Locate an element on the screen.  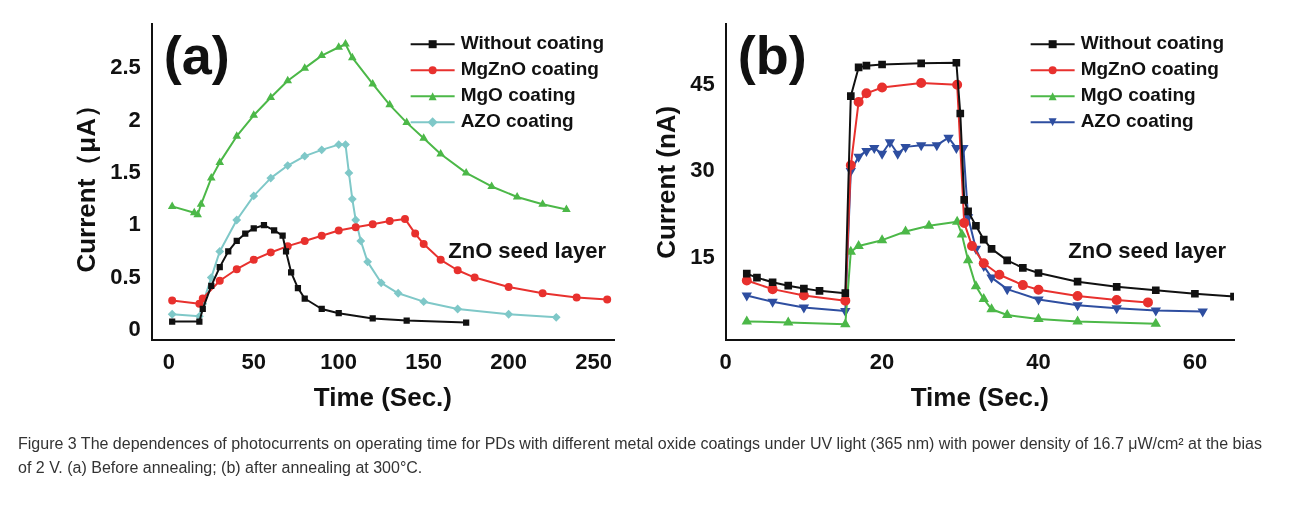
y-tick-label: 30 is located at coordinates (702, 170).